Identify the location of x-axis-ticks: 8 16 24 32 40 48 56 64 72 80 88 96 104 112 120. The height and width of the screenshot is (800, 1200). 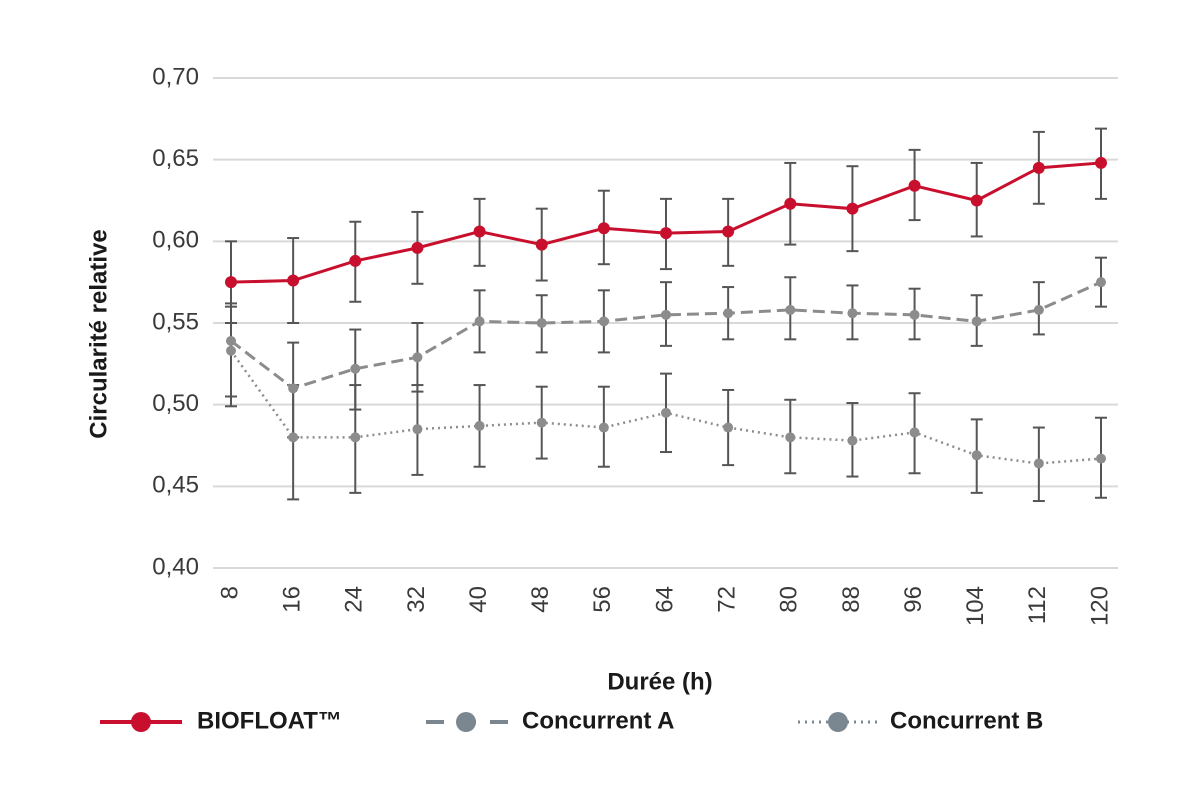
(664, 606).